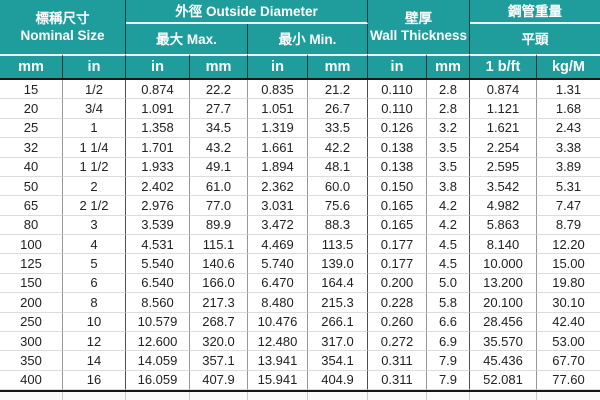 The width and height of the screenshot is (600, 400). Describe the element at coordinates (338, 109) in the screenshot. I see `table-cell: 26.7` at that location.